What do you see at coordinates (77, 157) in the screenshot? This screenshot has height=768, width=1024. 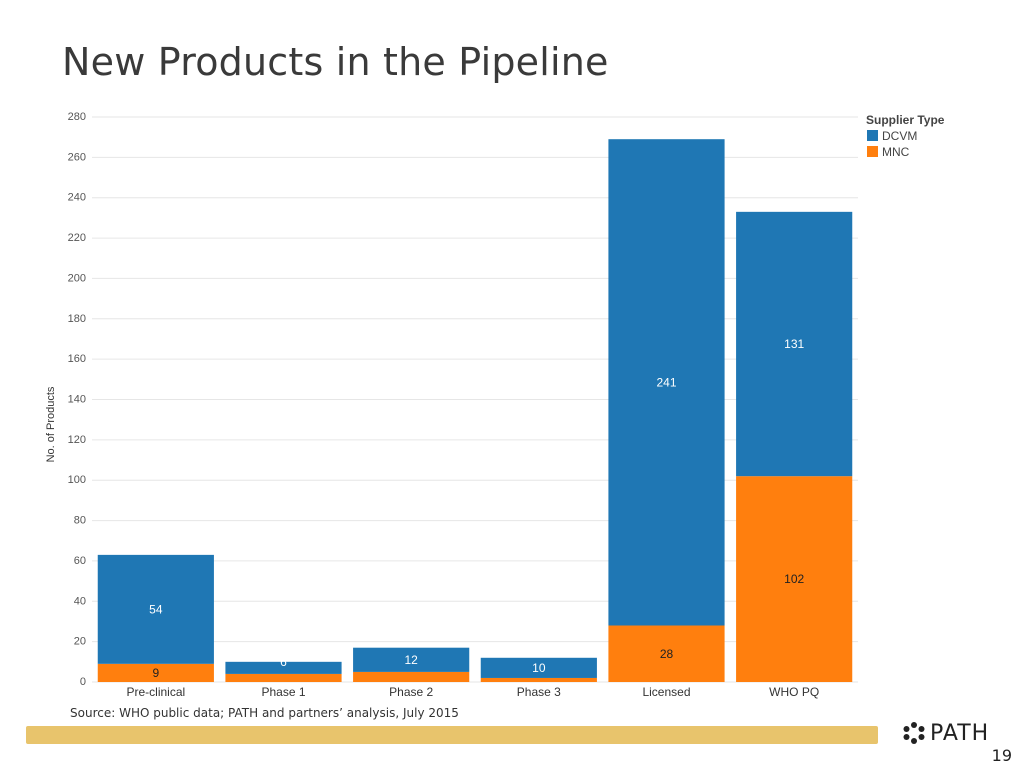 I see `y-tick-label: 260` at bounding box center [77, 157].